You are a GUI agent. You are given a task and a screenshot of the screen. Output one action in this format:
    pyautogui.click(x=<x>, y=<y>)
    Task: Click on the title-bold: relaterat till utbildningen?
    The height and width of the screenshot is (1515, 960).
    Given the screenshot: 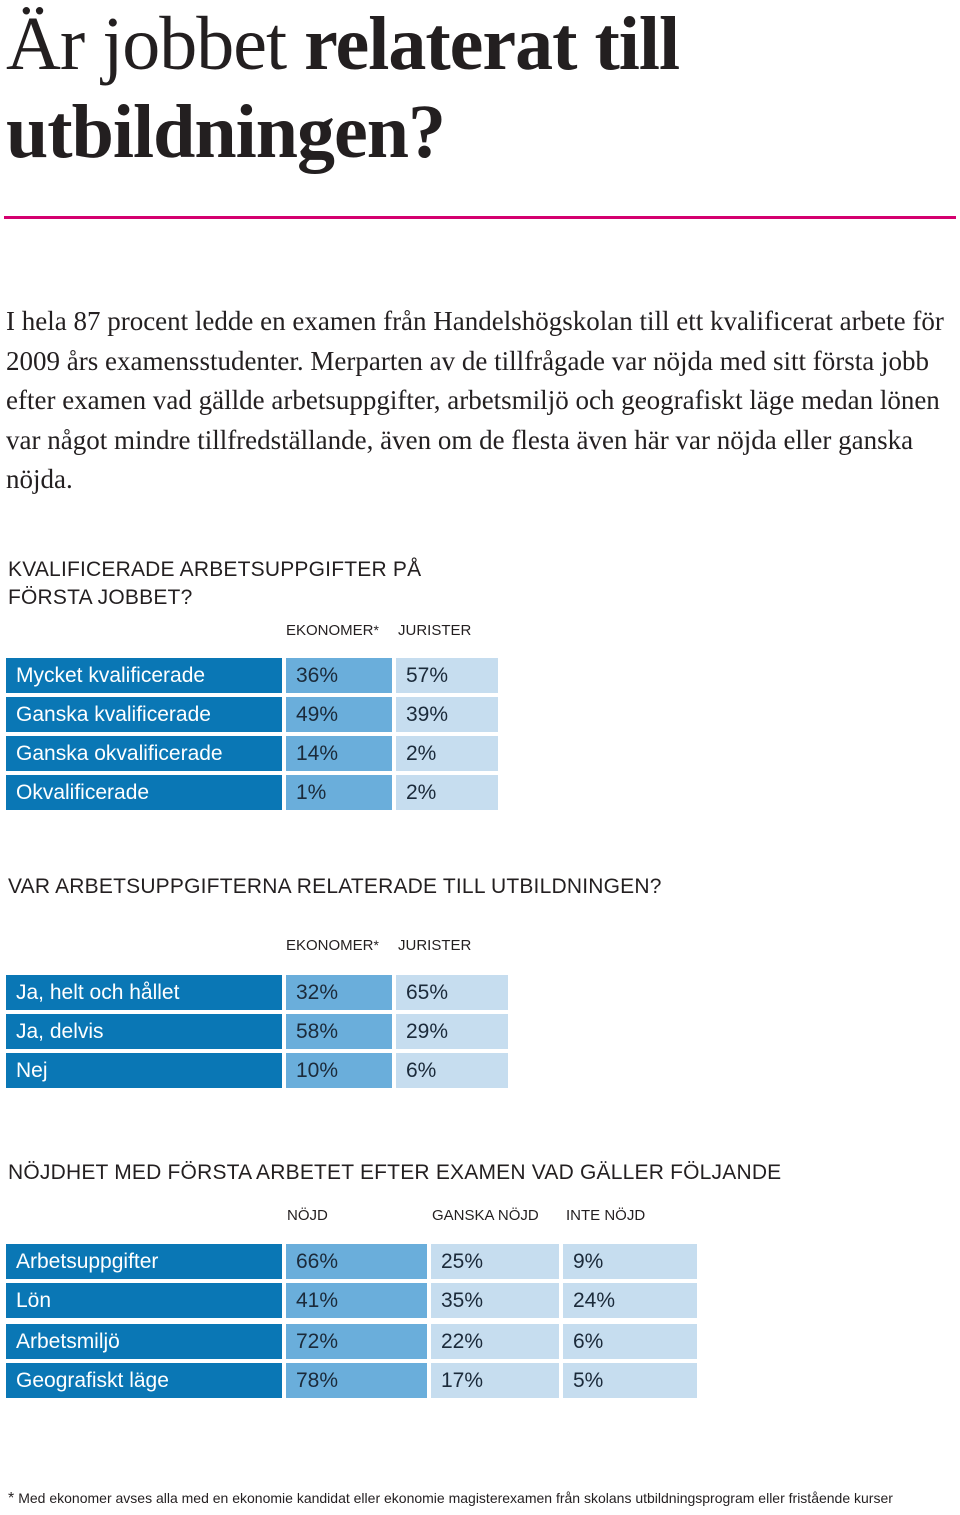 What is the action you would take?
    pyautogui.click(x=343, y=88)
    